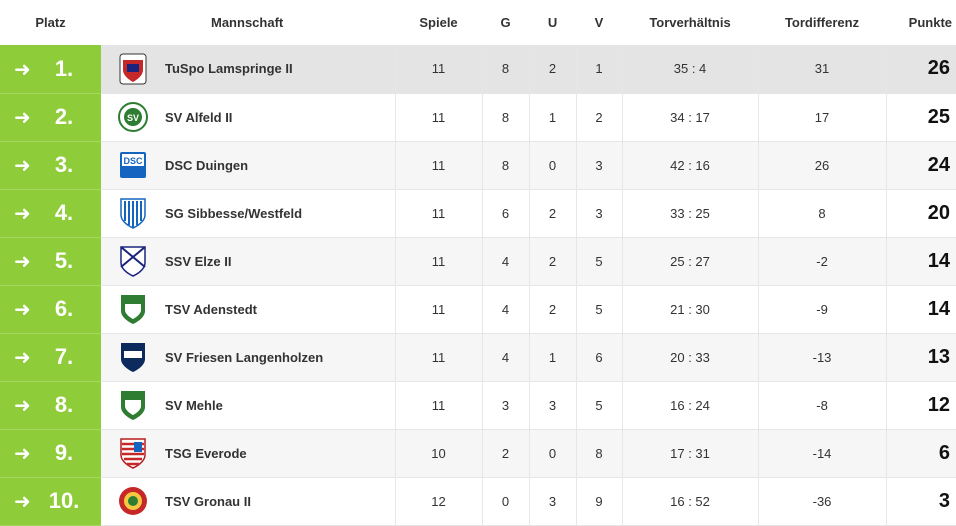  What do you see at coordinates (553, 22) in the screenshot?
I see `header-draws: U` at bounding box center [553, 22].